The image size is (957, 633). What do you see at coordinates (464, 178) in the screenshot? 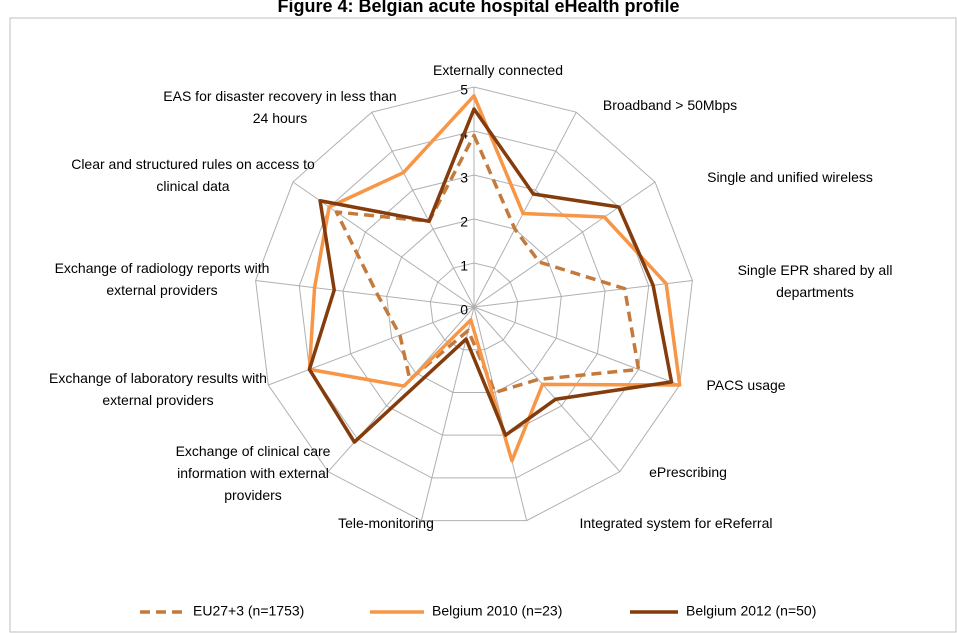
I see `r-tick-label: 3` at bounding box center [464, 178].